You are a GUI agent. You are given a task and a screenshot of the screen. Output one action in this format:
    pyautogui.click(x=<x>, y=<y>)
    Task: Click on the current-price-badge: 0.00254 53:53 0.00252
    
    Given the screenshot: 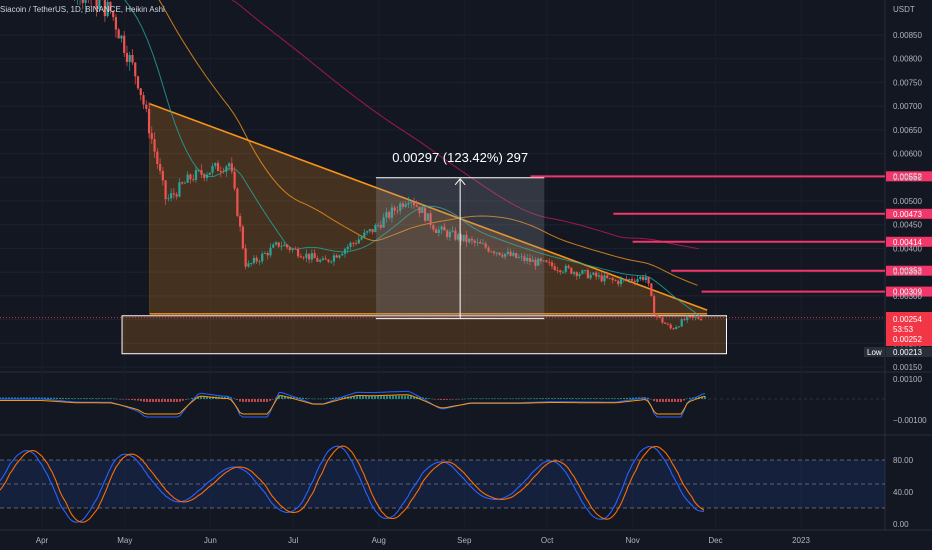 What is the action you would take?
    pyautogui.click(x=909, y=329)
    